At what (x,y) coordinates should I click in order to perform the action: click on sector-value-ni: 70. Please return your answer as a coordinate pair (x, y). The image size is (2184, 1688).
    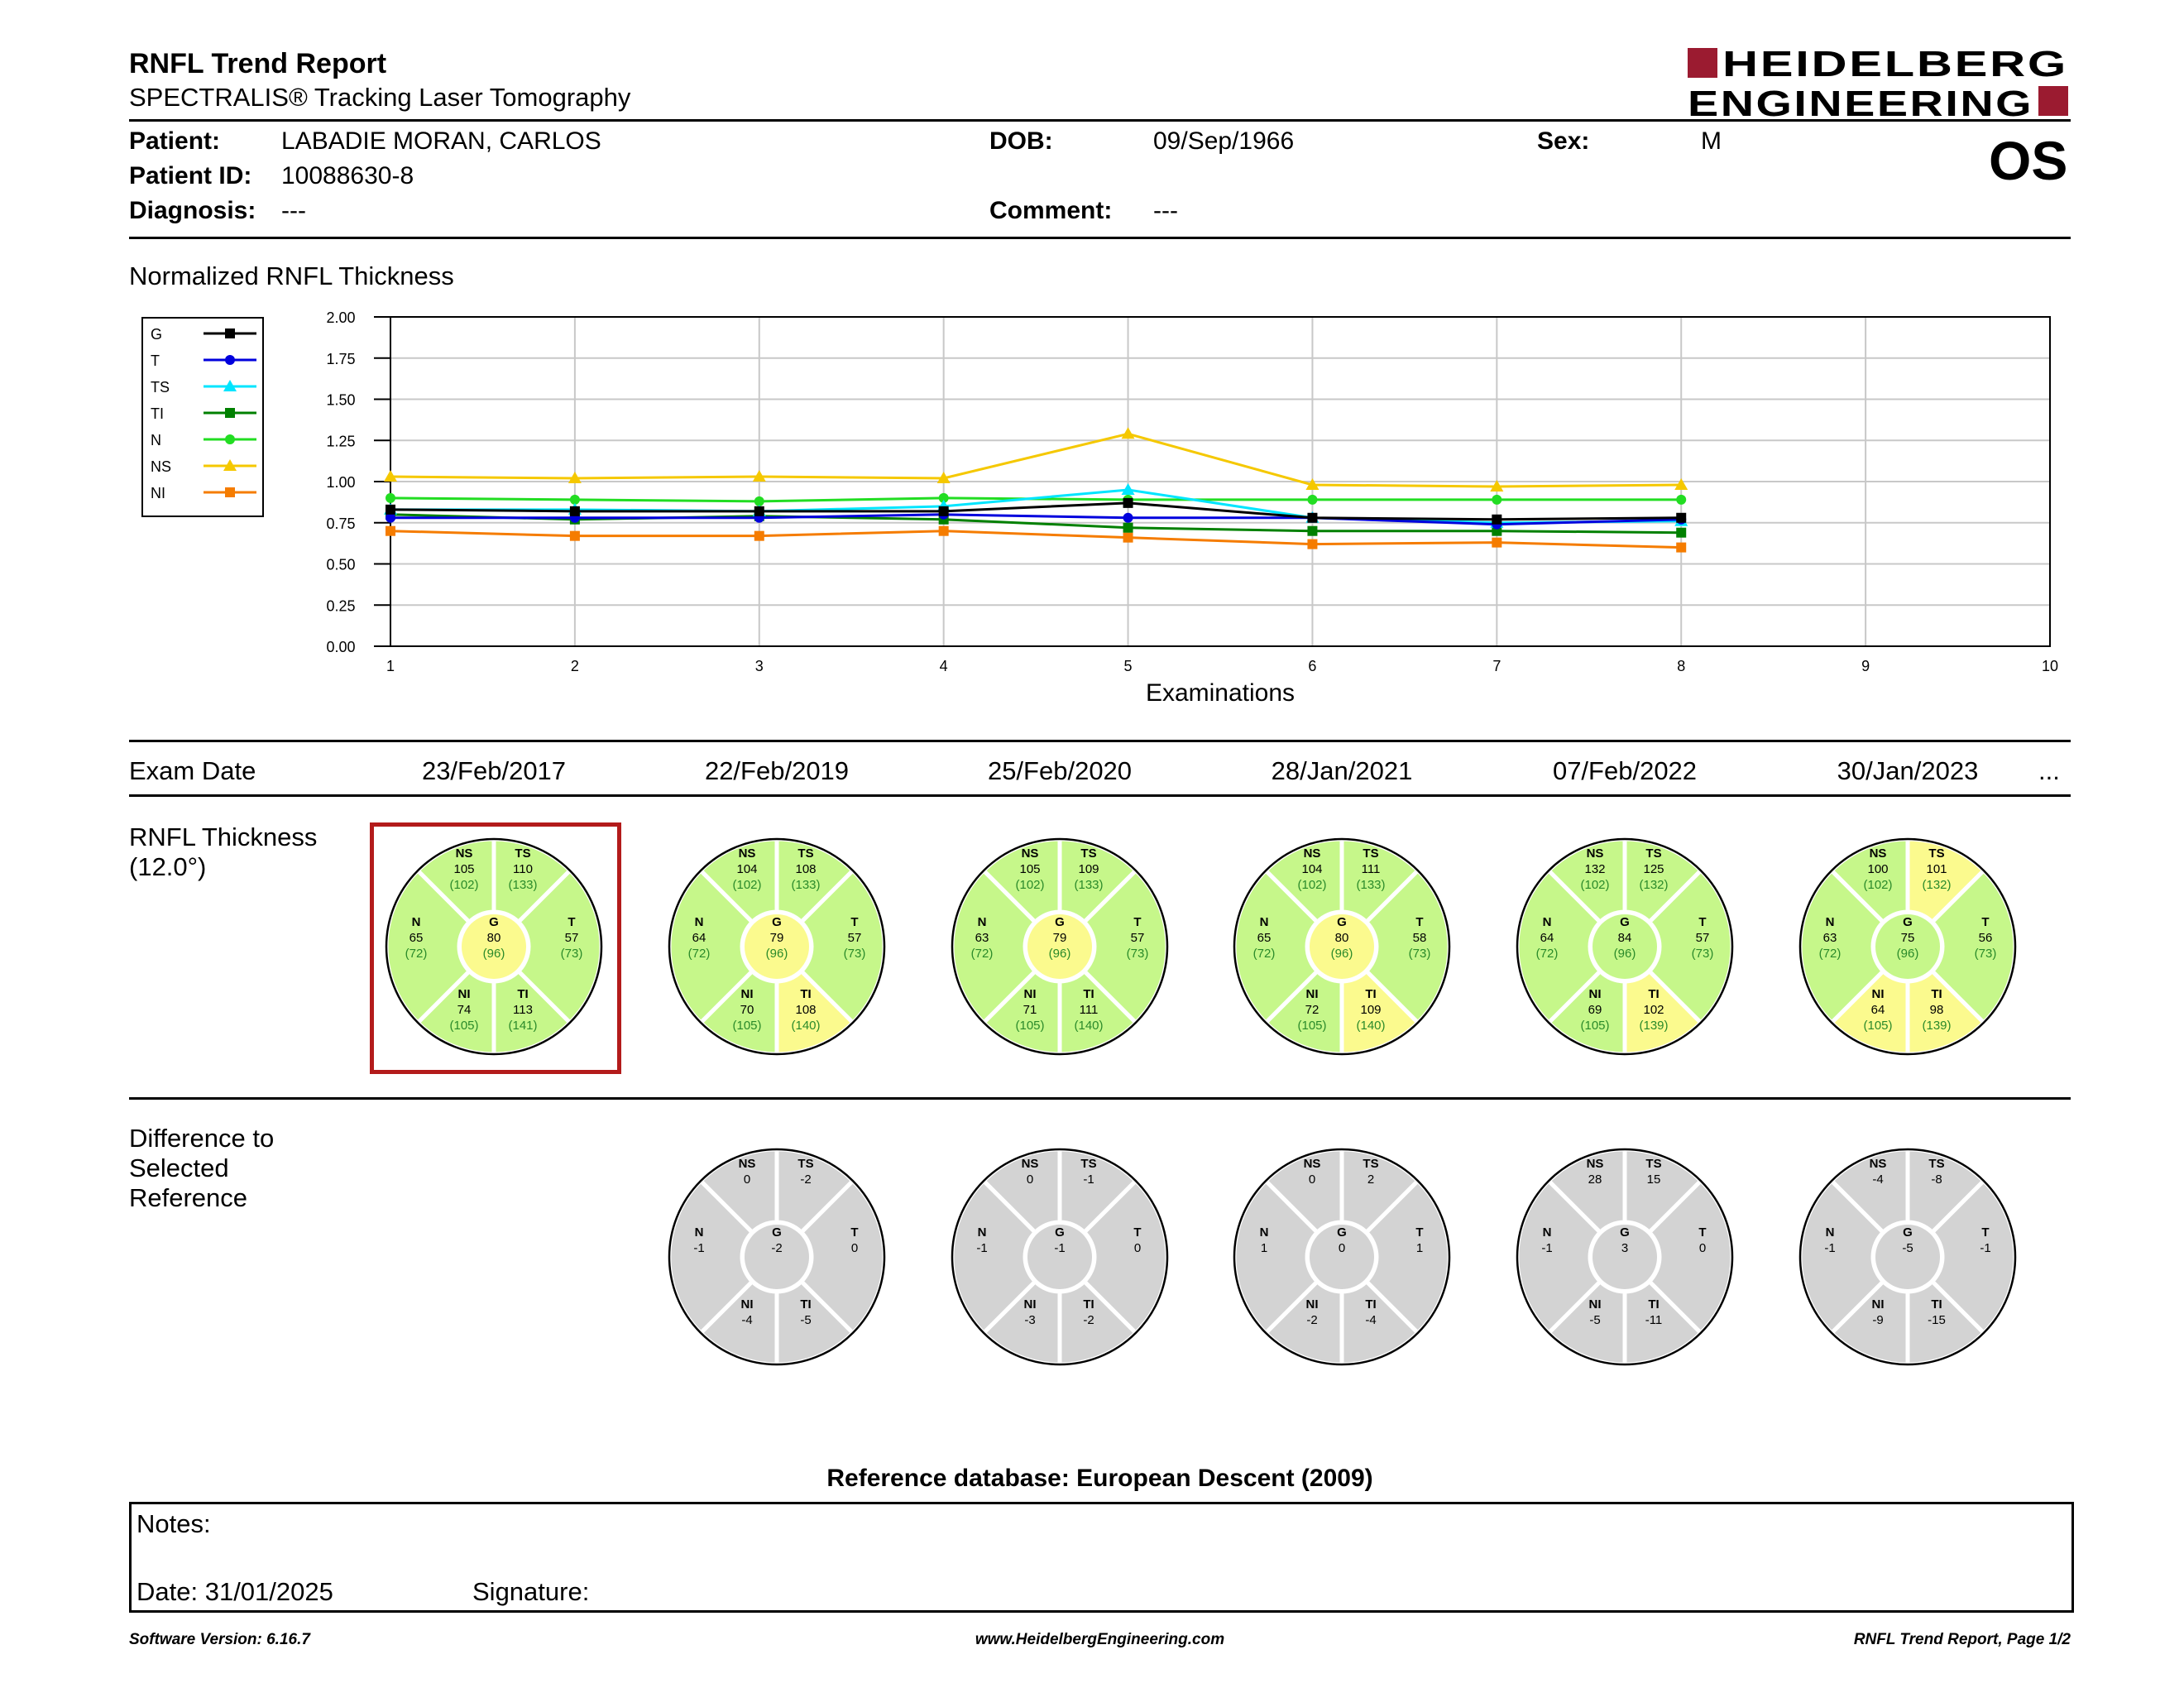
    Looking at the image, I should click on (747, 1010).